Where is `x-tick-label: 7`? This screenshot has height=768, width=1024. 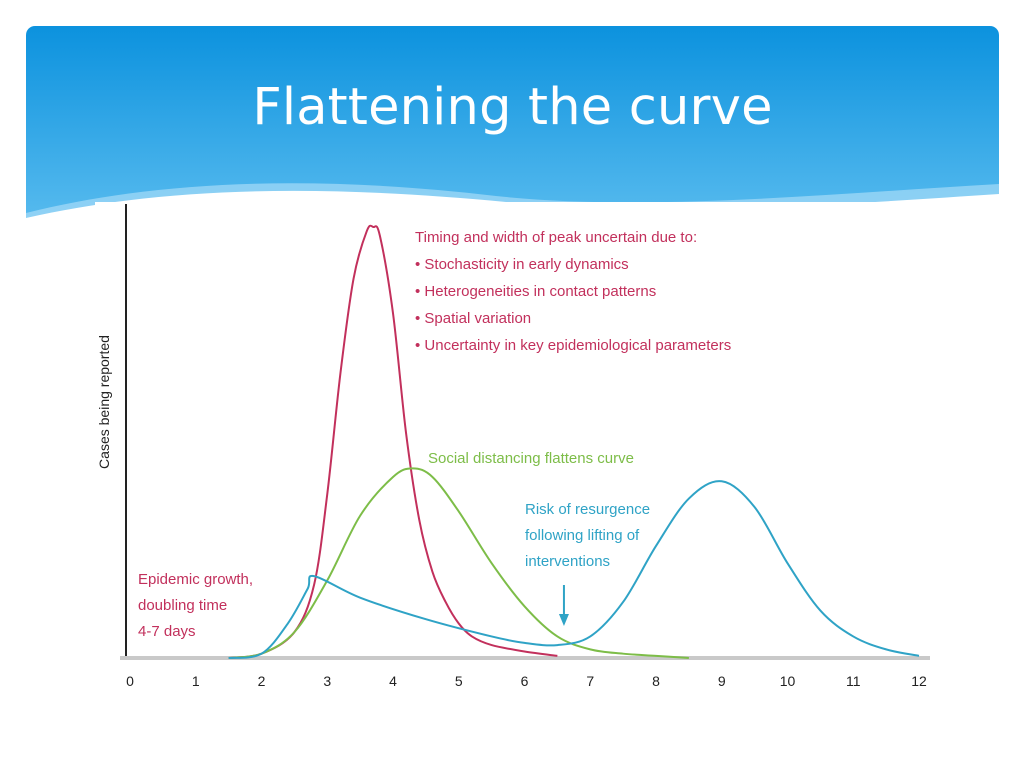
x-tick-label: 7 is located at coordinates (590, 681).